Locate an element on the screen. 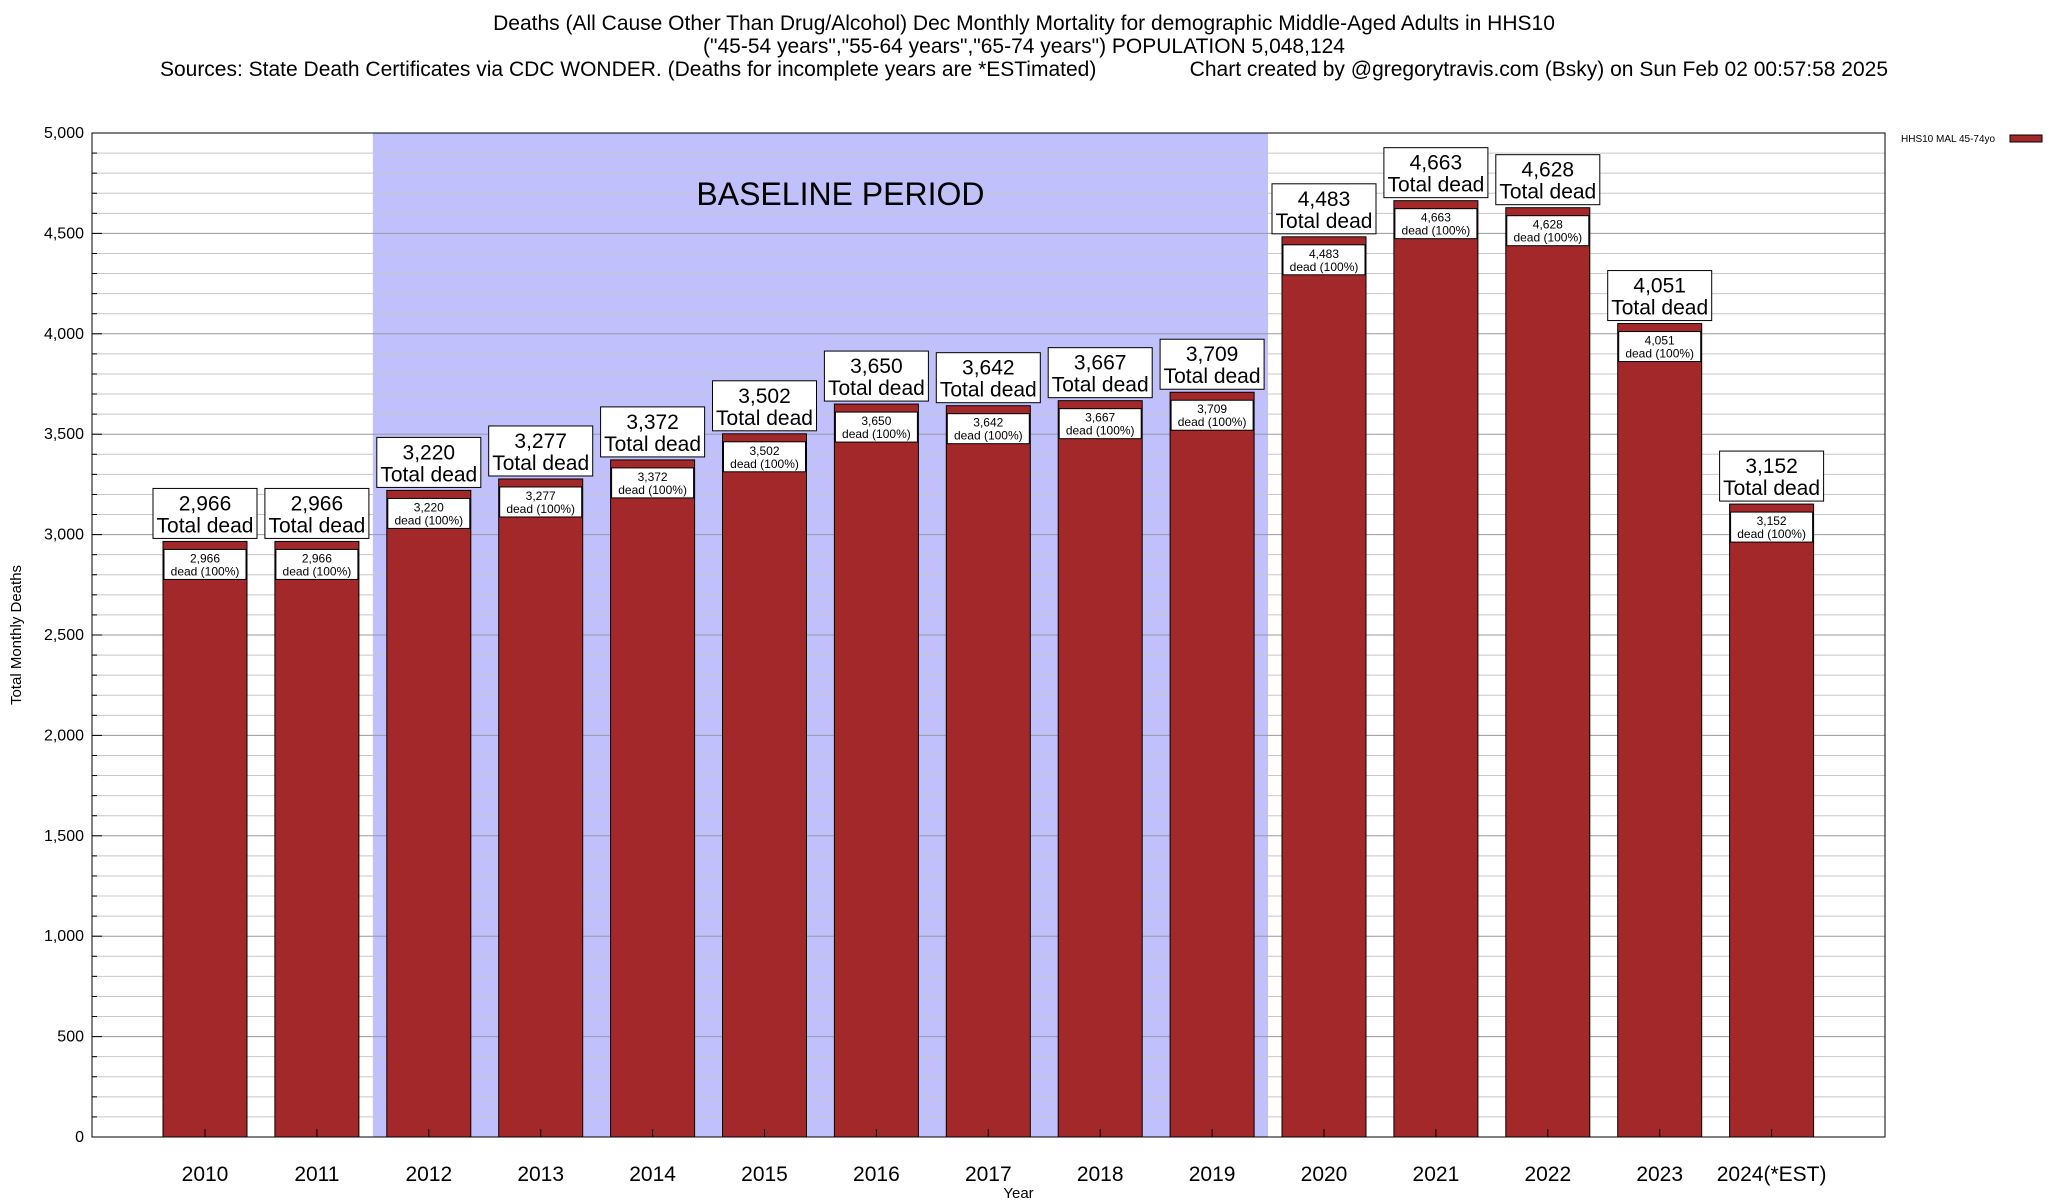 The height and width of the screenshot is (1200, 2048). y-tick-label: 3,000 is located at coordinates (64, 535).